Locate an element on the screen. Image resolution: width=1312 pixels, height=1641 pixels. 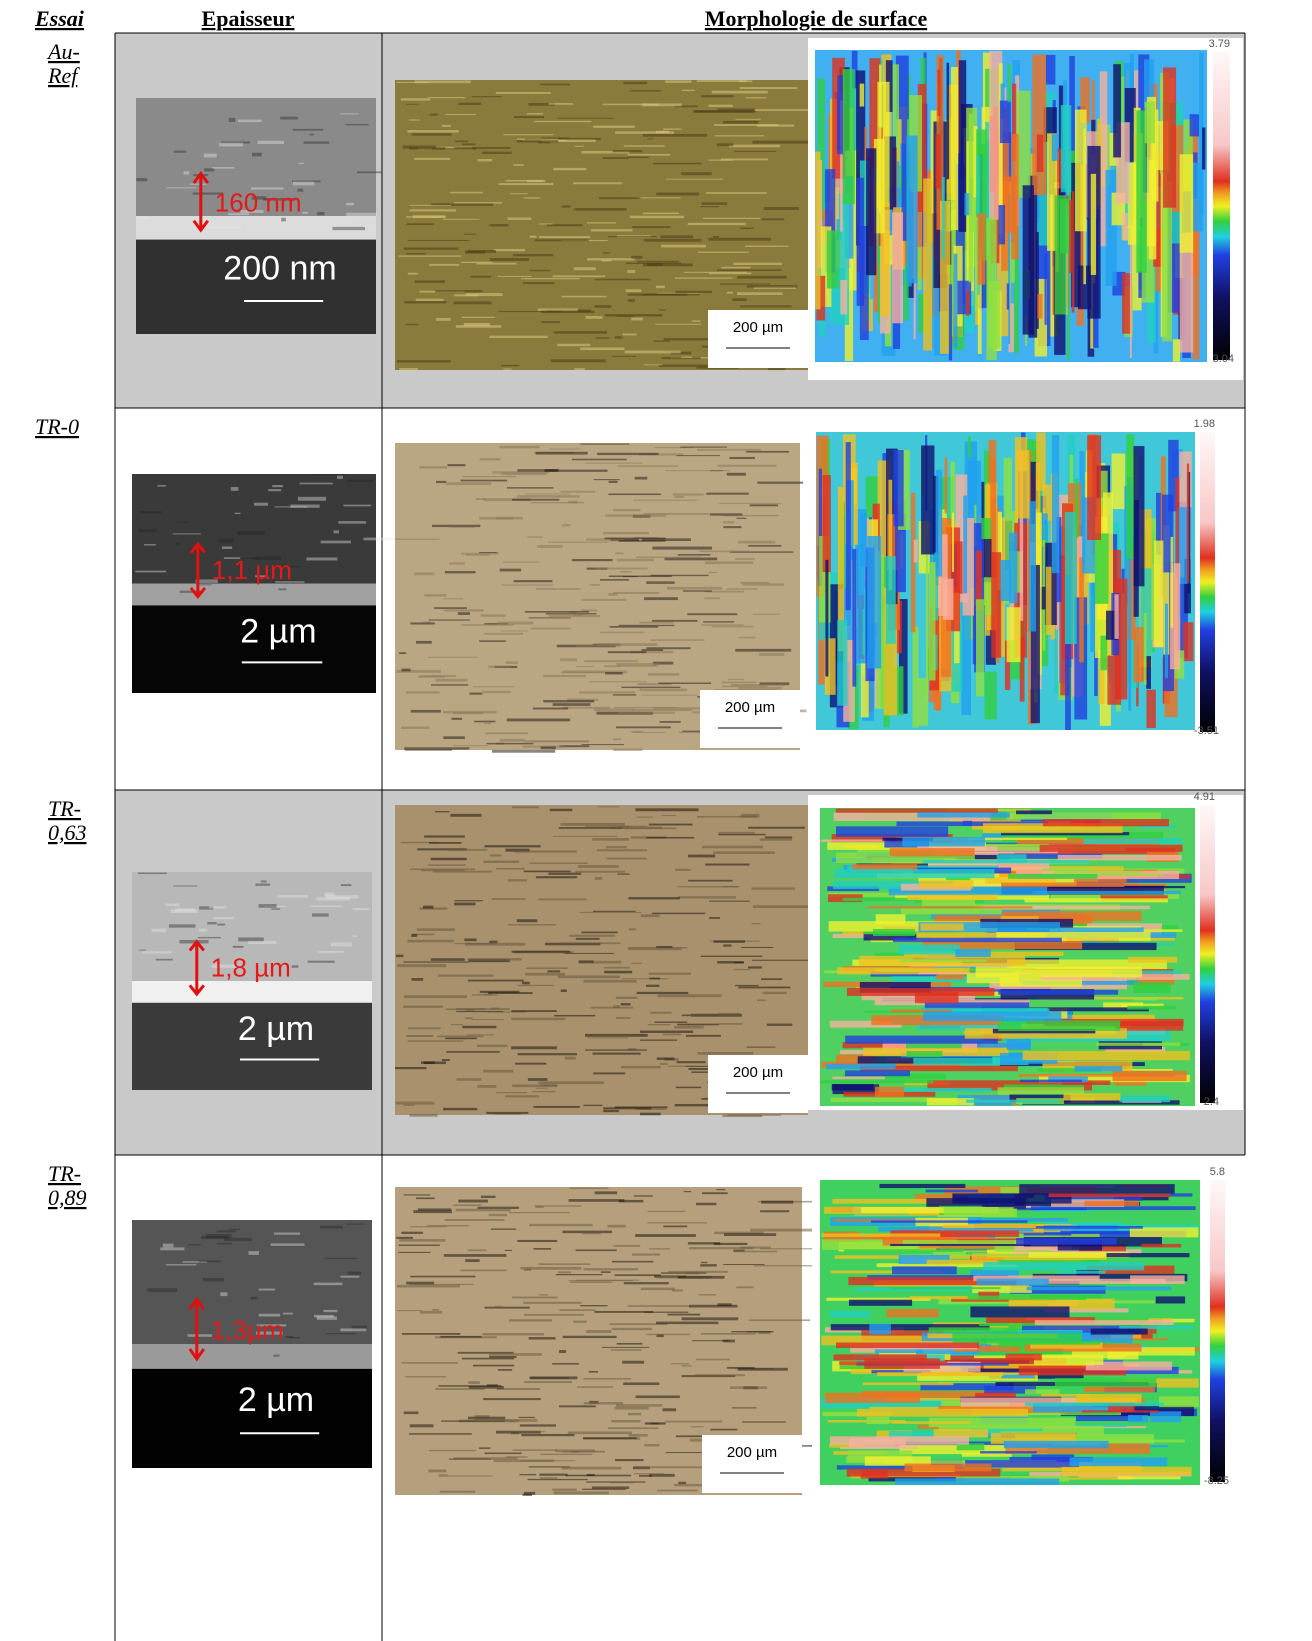
row-label: TR-0,63 is located at coordinates (67, 820).